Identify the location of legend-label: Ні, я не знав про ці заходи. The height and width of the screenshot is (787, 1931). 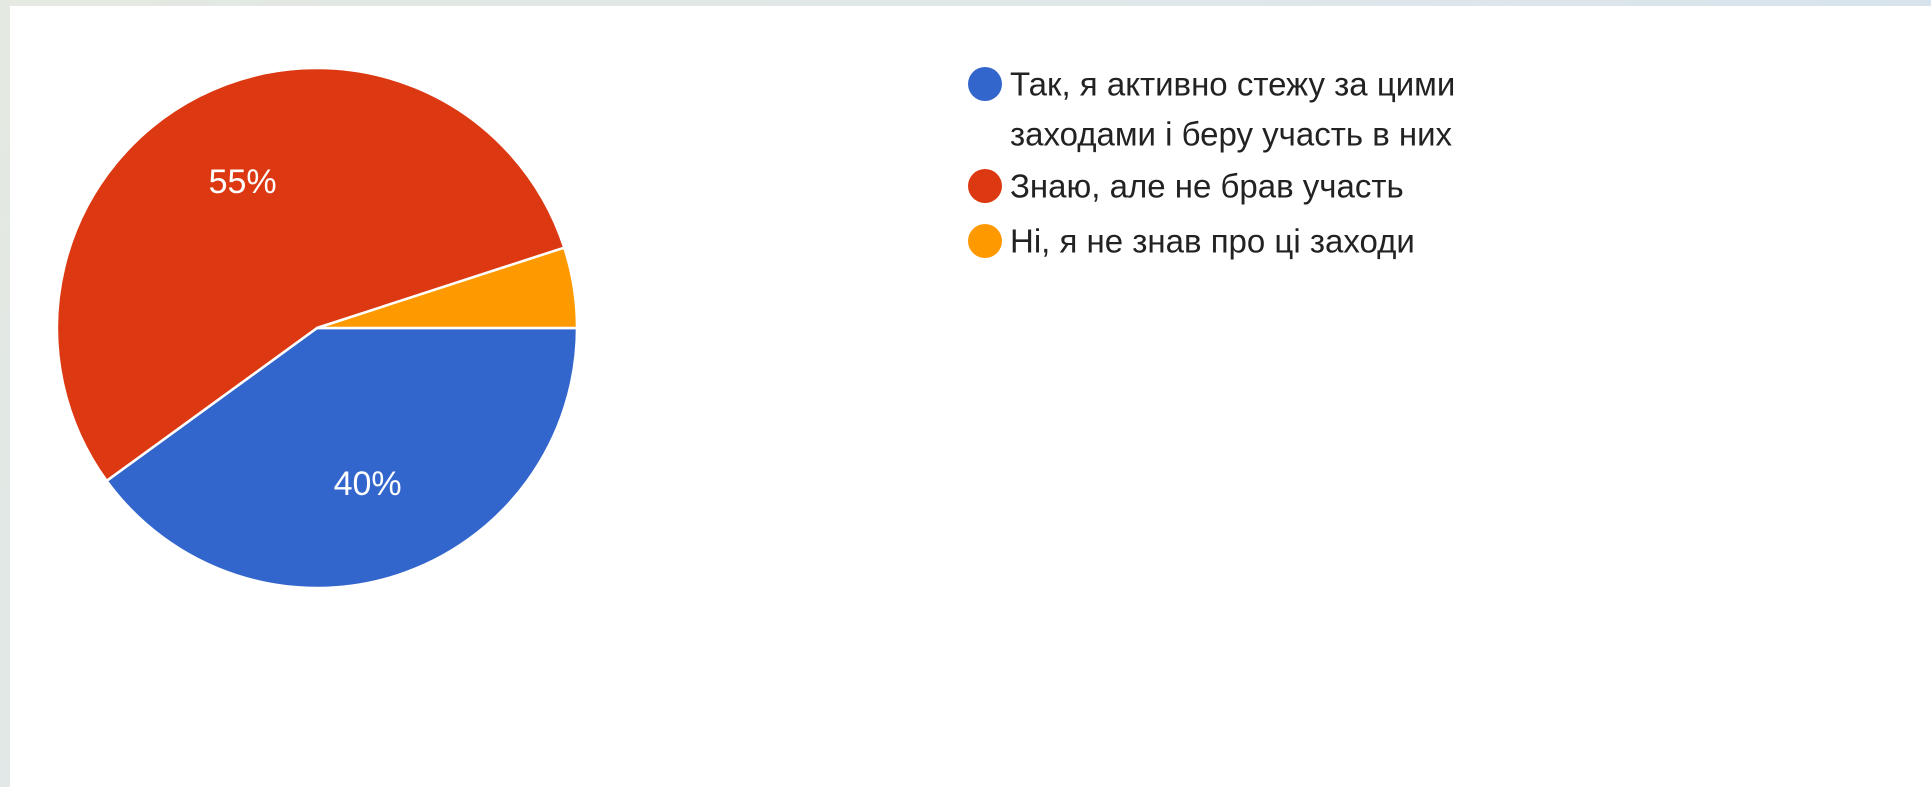
(1212, 241).